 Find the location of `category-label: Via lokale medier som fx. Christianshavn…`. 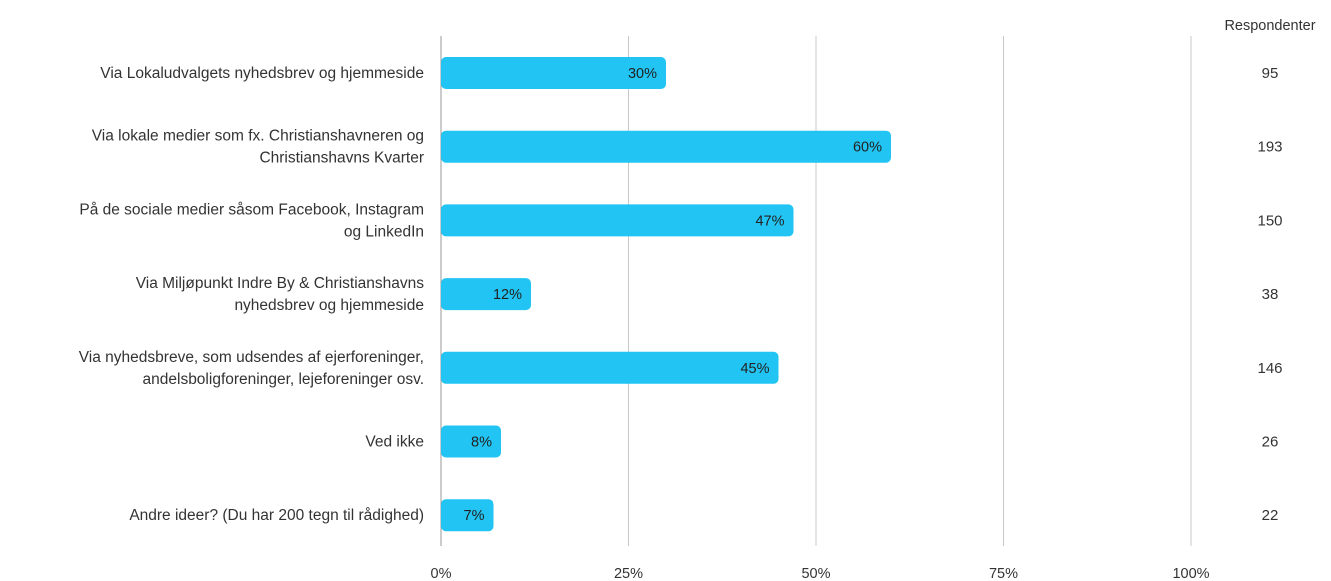

category-label: Via lokale medier som fx. Christianshavn… is located at coordinates (258, 147).